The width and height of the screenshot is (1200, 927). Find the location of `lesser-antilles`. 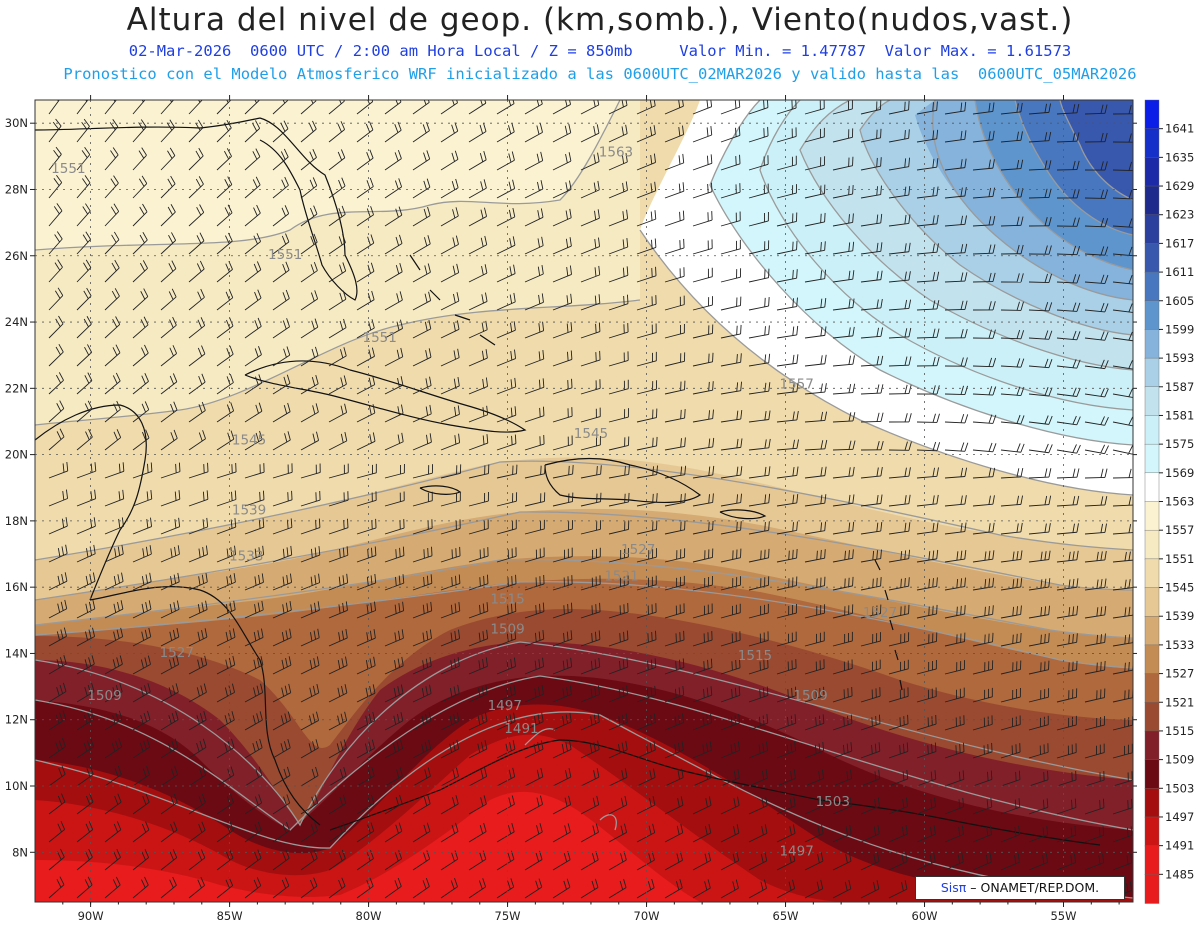

lesser-antilles is located at coordinates (888, 625).